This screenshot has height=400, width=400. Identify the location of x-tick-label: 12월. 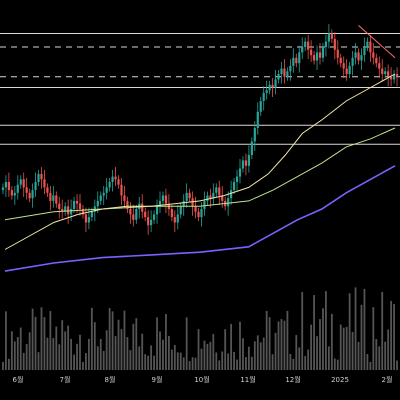
(292, 379).